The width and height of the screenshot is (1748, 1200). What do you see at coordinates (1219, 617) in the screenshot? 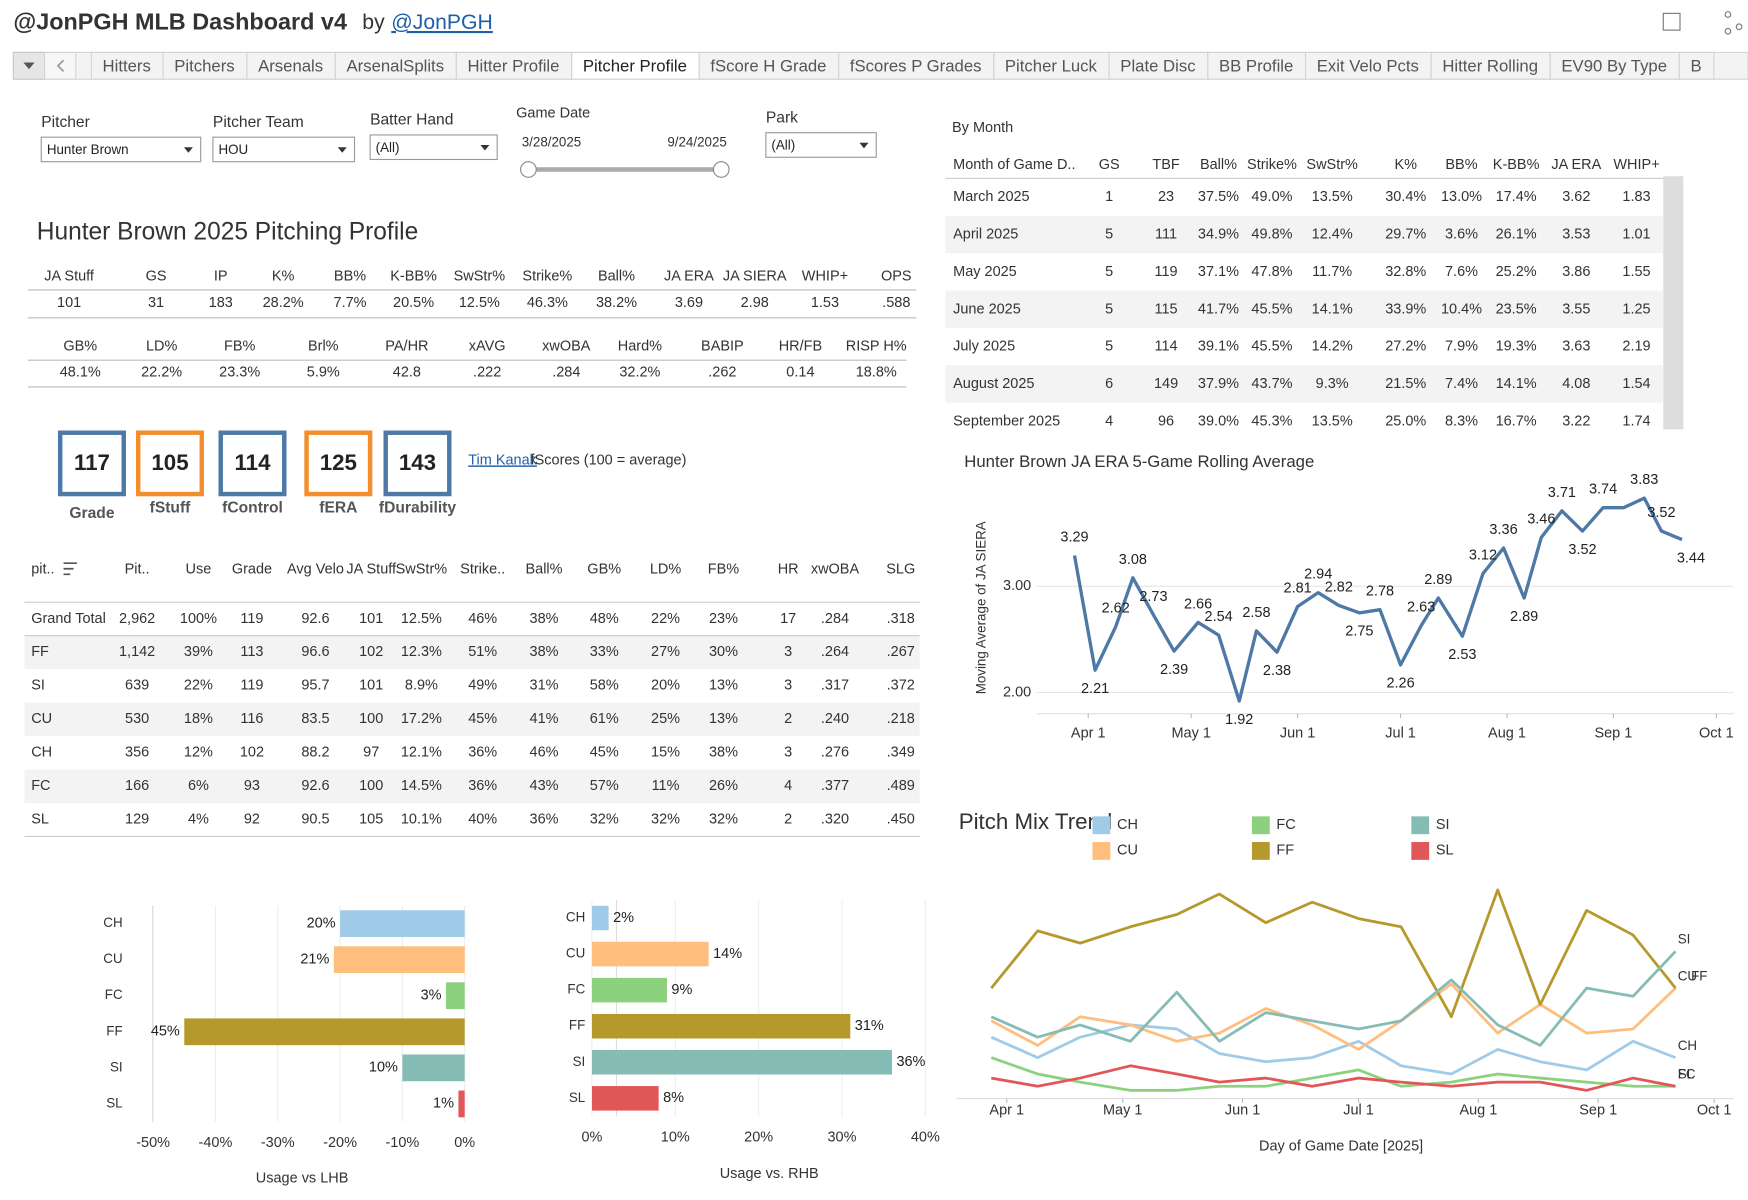
I see `data-label: 2.54` at bounding box center [1219, 617].